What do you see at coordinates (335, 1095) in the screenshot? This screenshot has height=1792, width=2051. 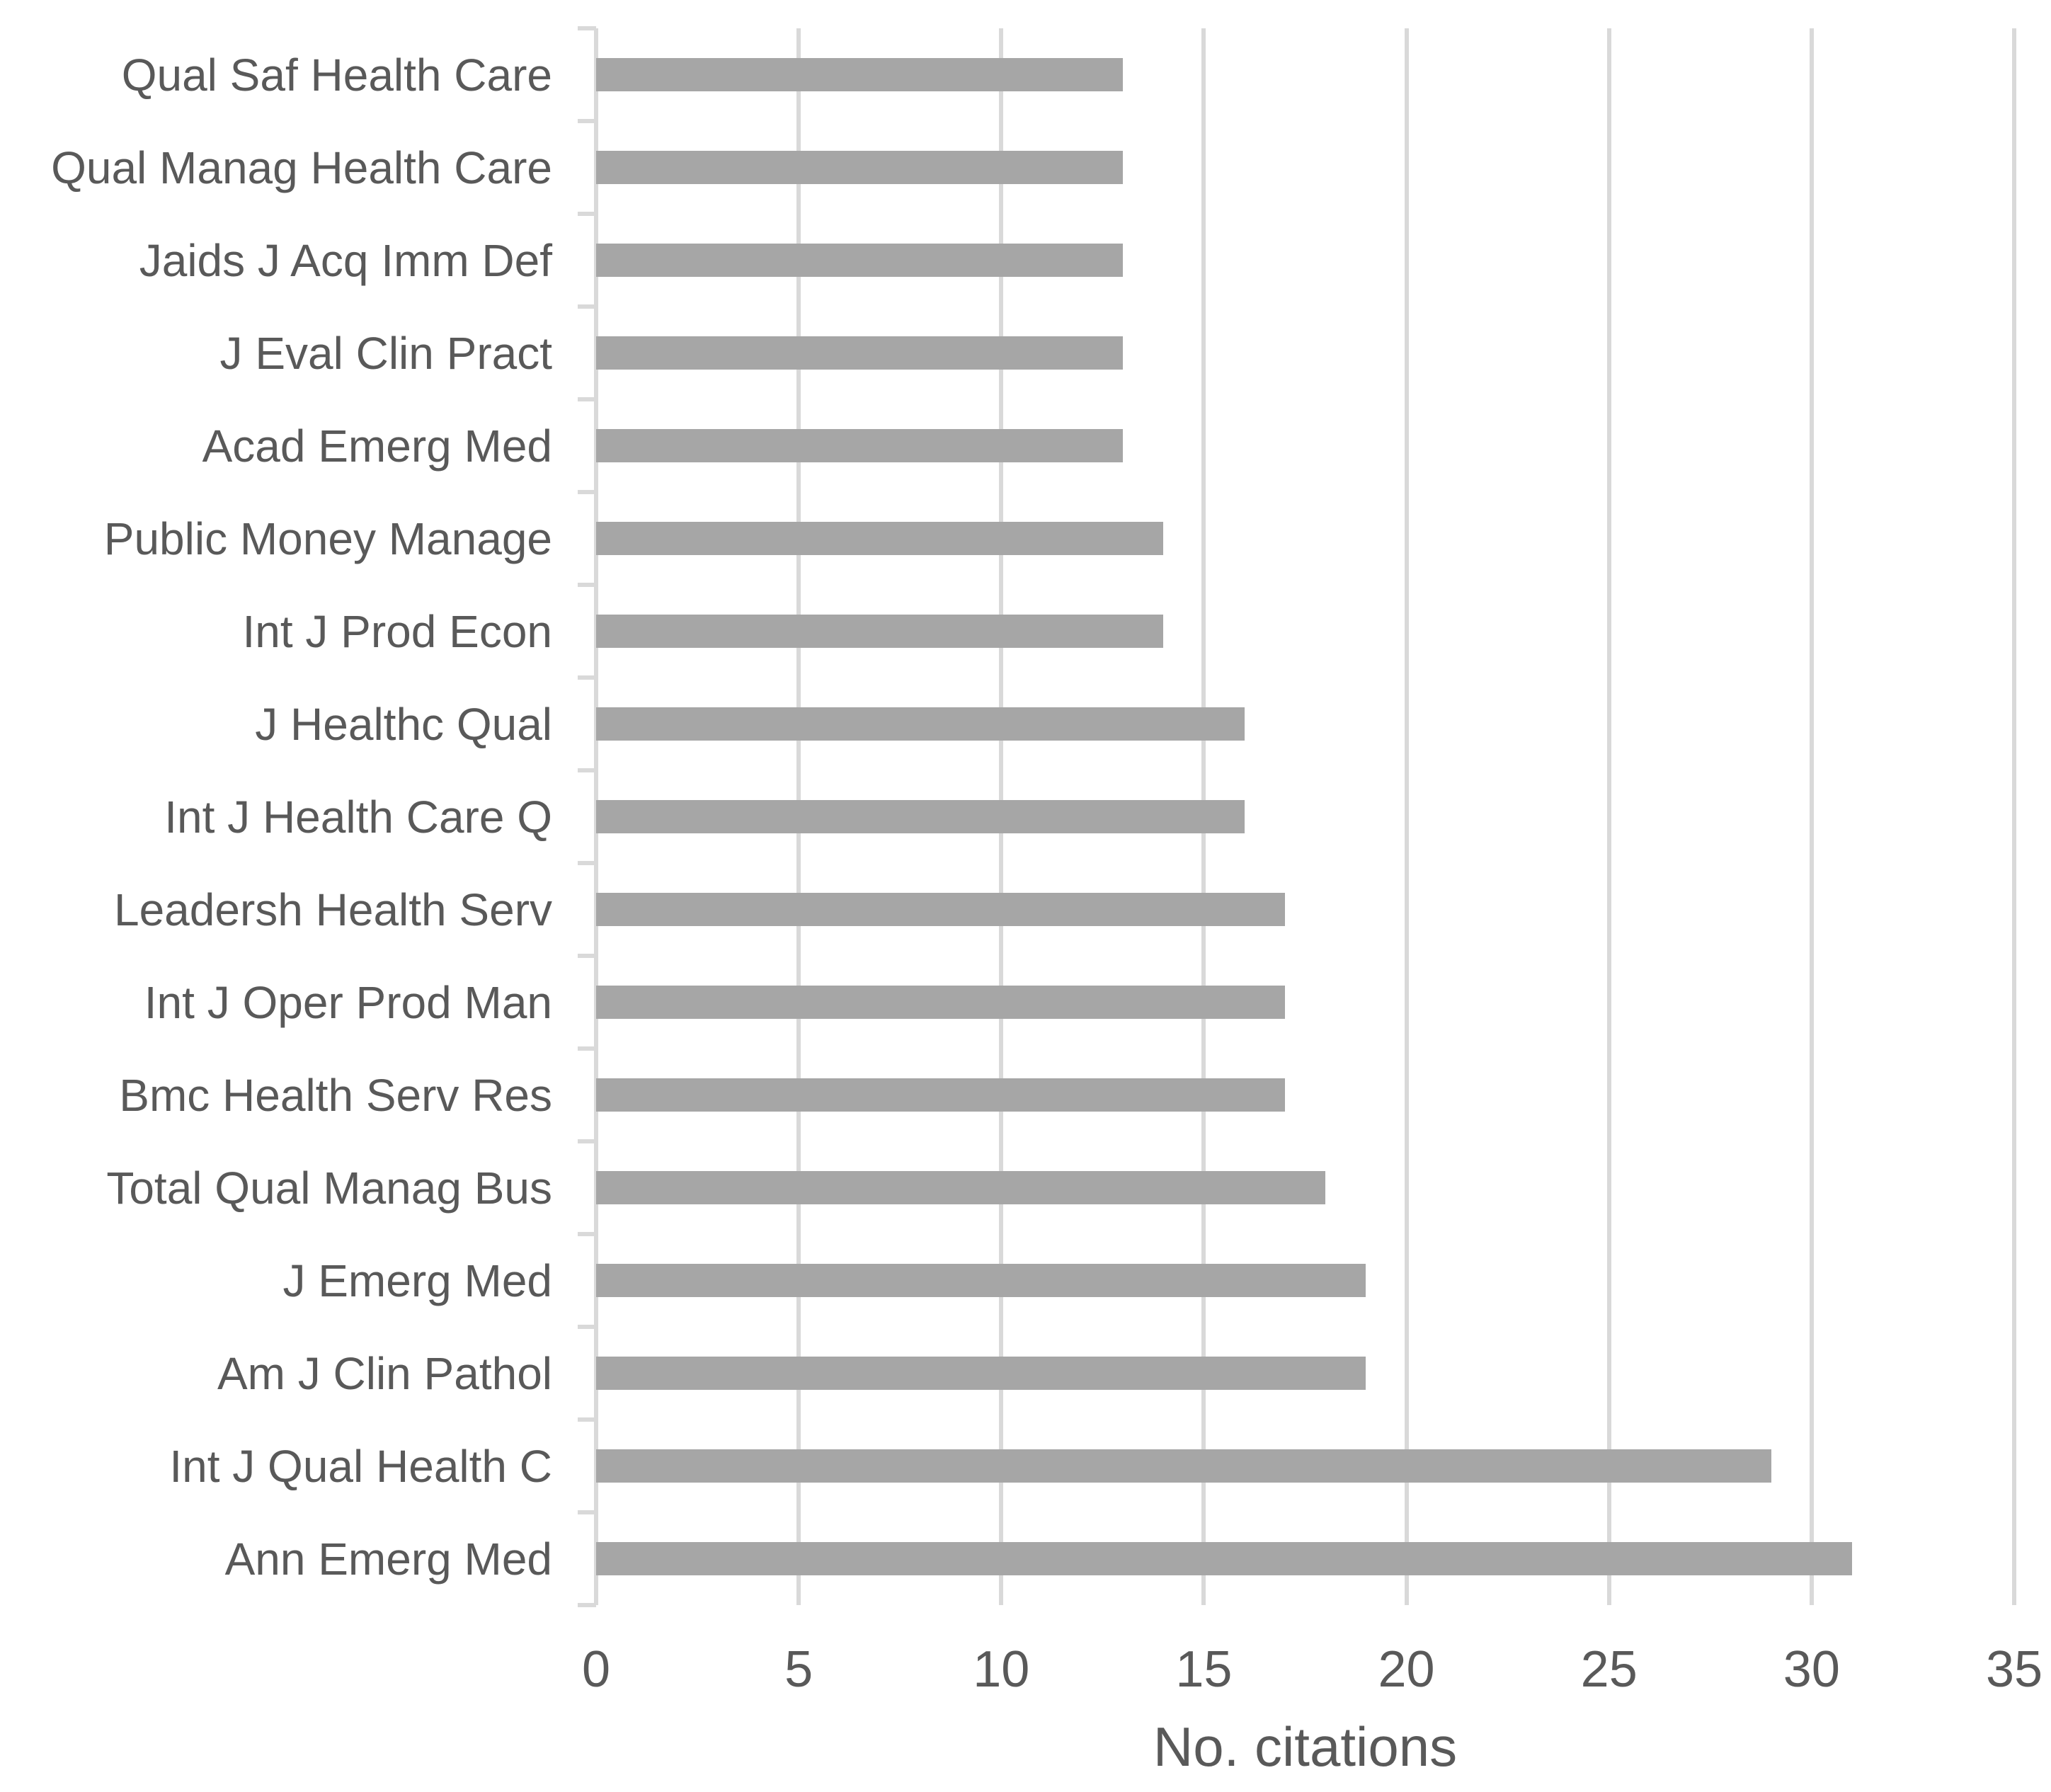 I see `category-label: Bmc Health Serv Res` at bounding box center [335, 1095].